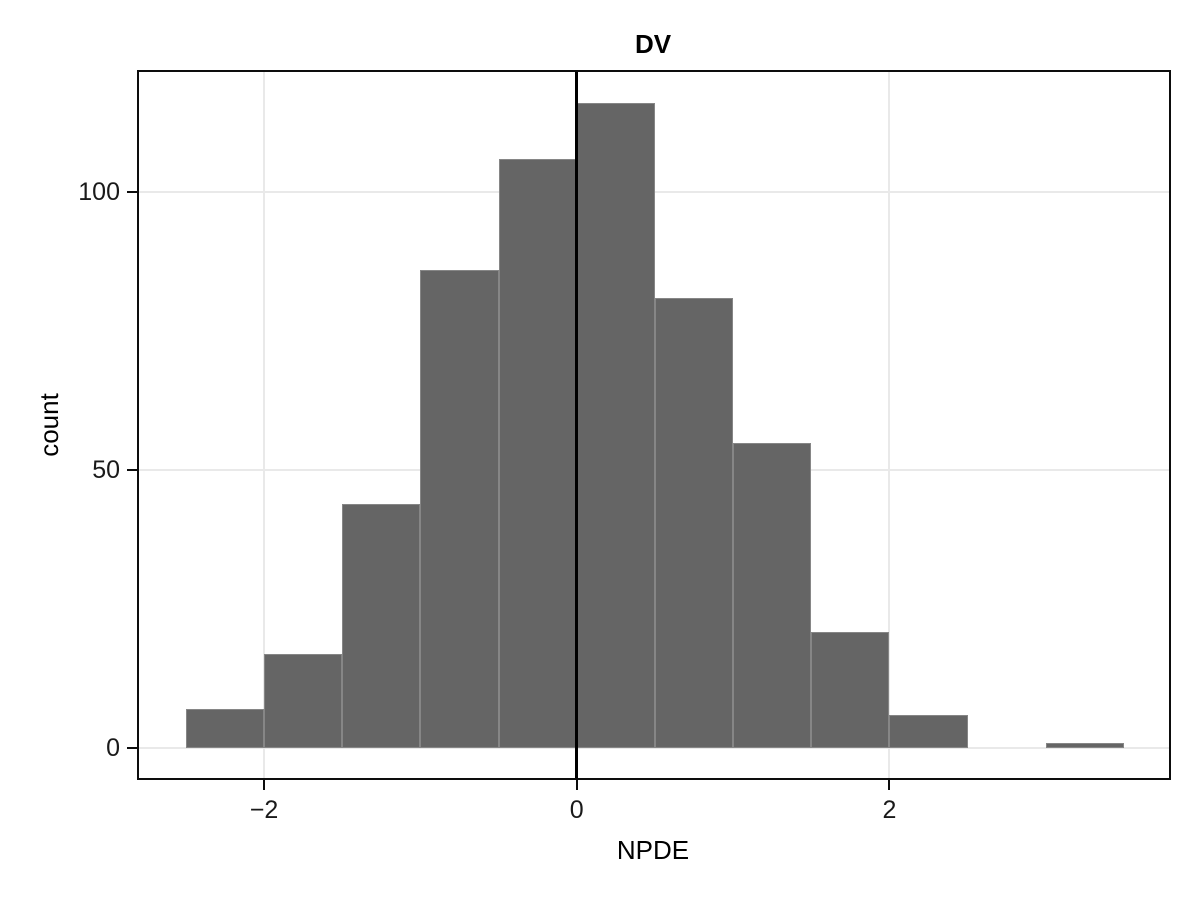 The width and height of the screenshot is (1200, 900). What do you see at coordinates (113, 748) in the screenshot?
I see `y-tick-label: 0` at bounding box center [113, 748].